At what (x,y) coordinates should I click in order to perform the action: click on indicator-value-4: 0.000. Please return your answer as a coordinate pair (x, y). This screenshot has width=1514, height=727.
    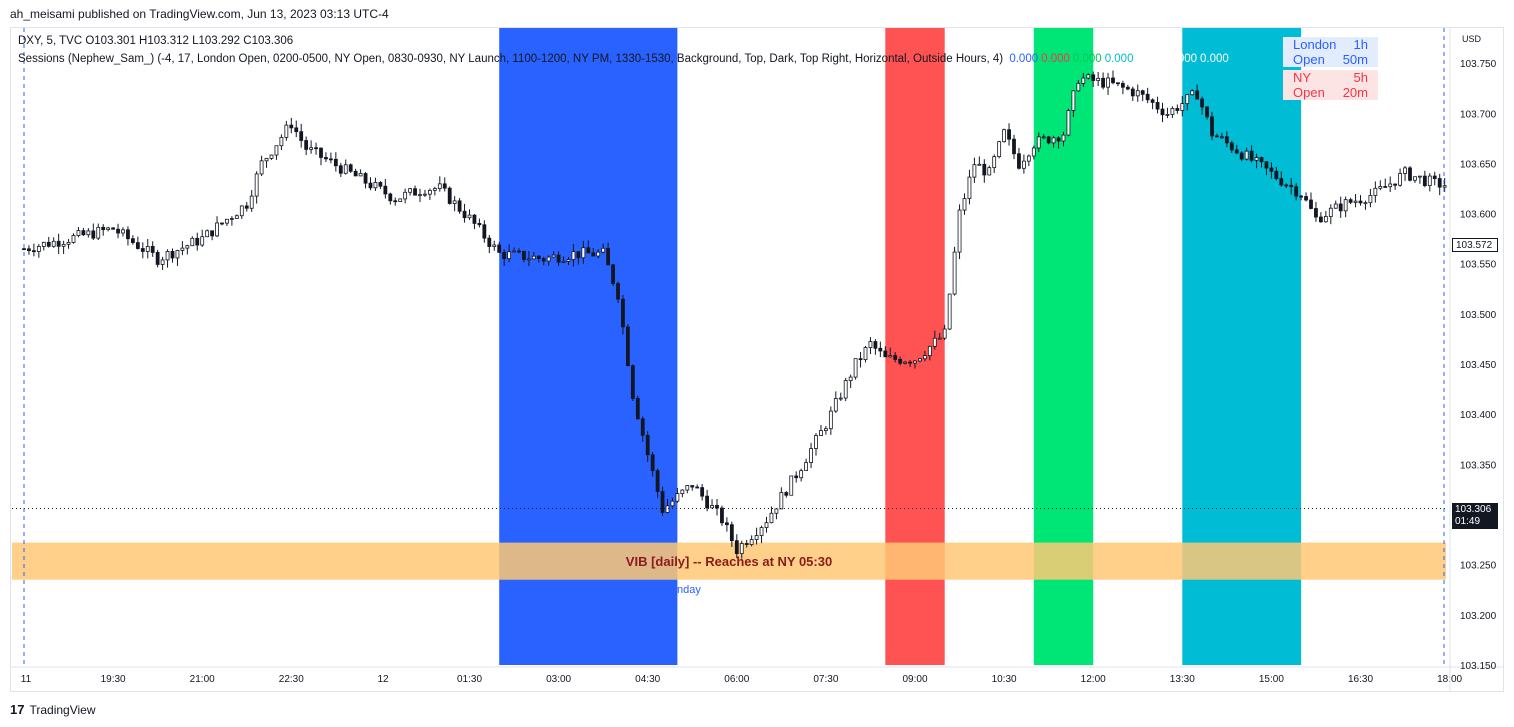
    Looking at the image, I should click on (1151, 59).